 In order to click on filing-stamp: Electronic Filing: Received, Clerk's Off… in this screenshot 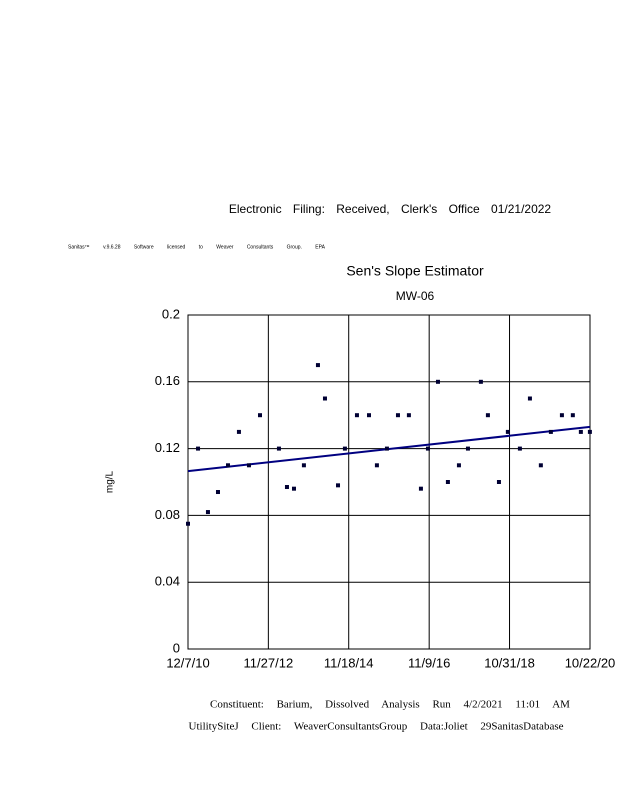, I will do `click(390, 209)`.